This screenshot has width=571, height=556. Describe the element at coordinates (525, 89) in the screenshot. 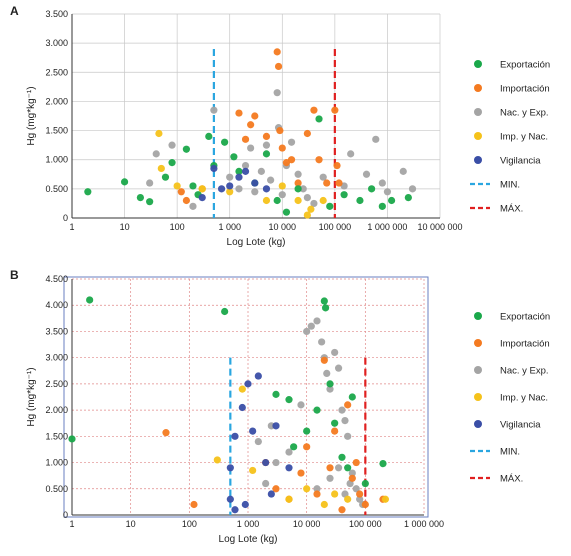

I see `legend-label-importación: Importación` at that location.